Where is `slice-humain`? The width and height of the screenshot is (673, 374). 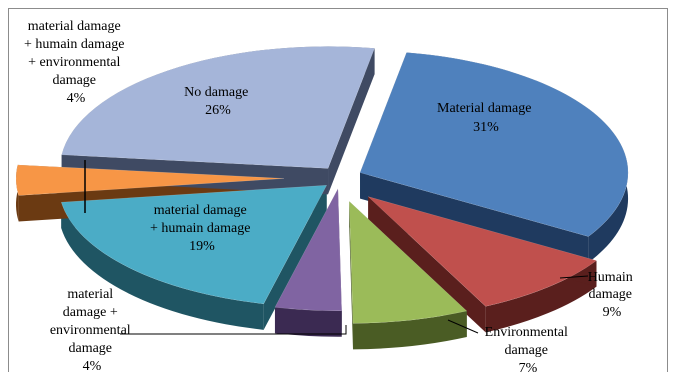
slice-humain is located at coordinates (483, 251).